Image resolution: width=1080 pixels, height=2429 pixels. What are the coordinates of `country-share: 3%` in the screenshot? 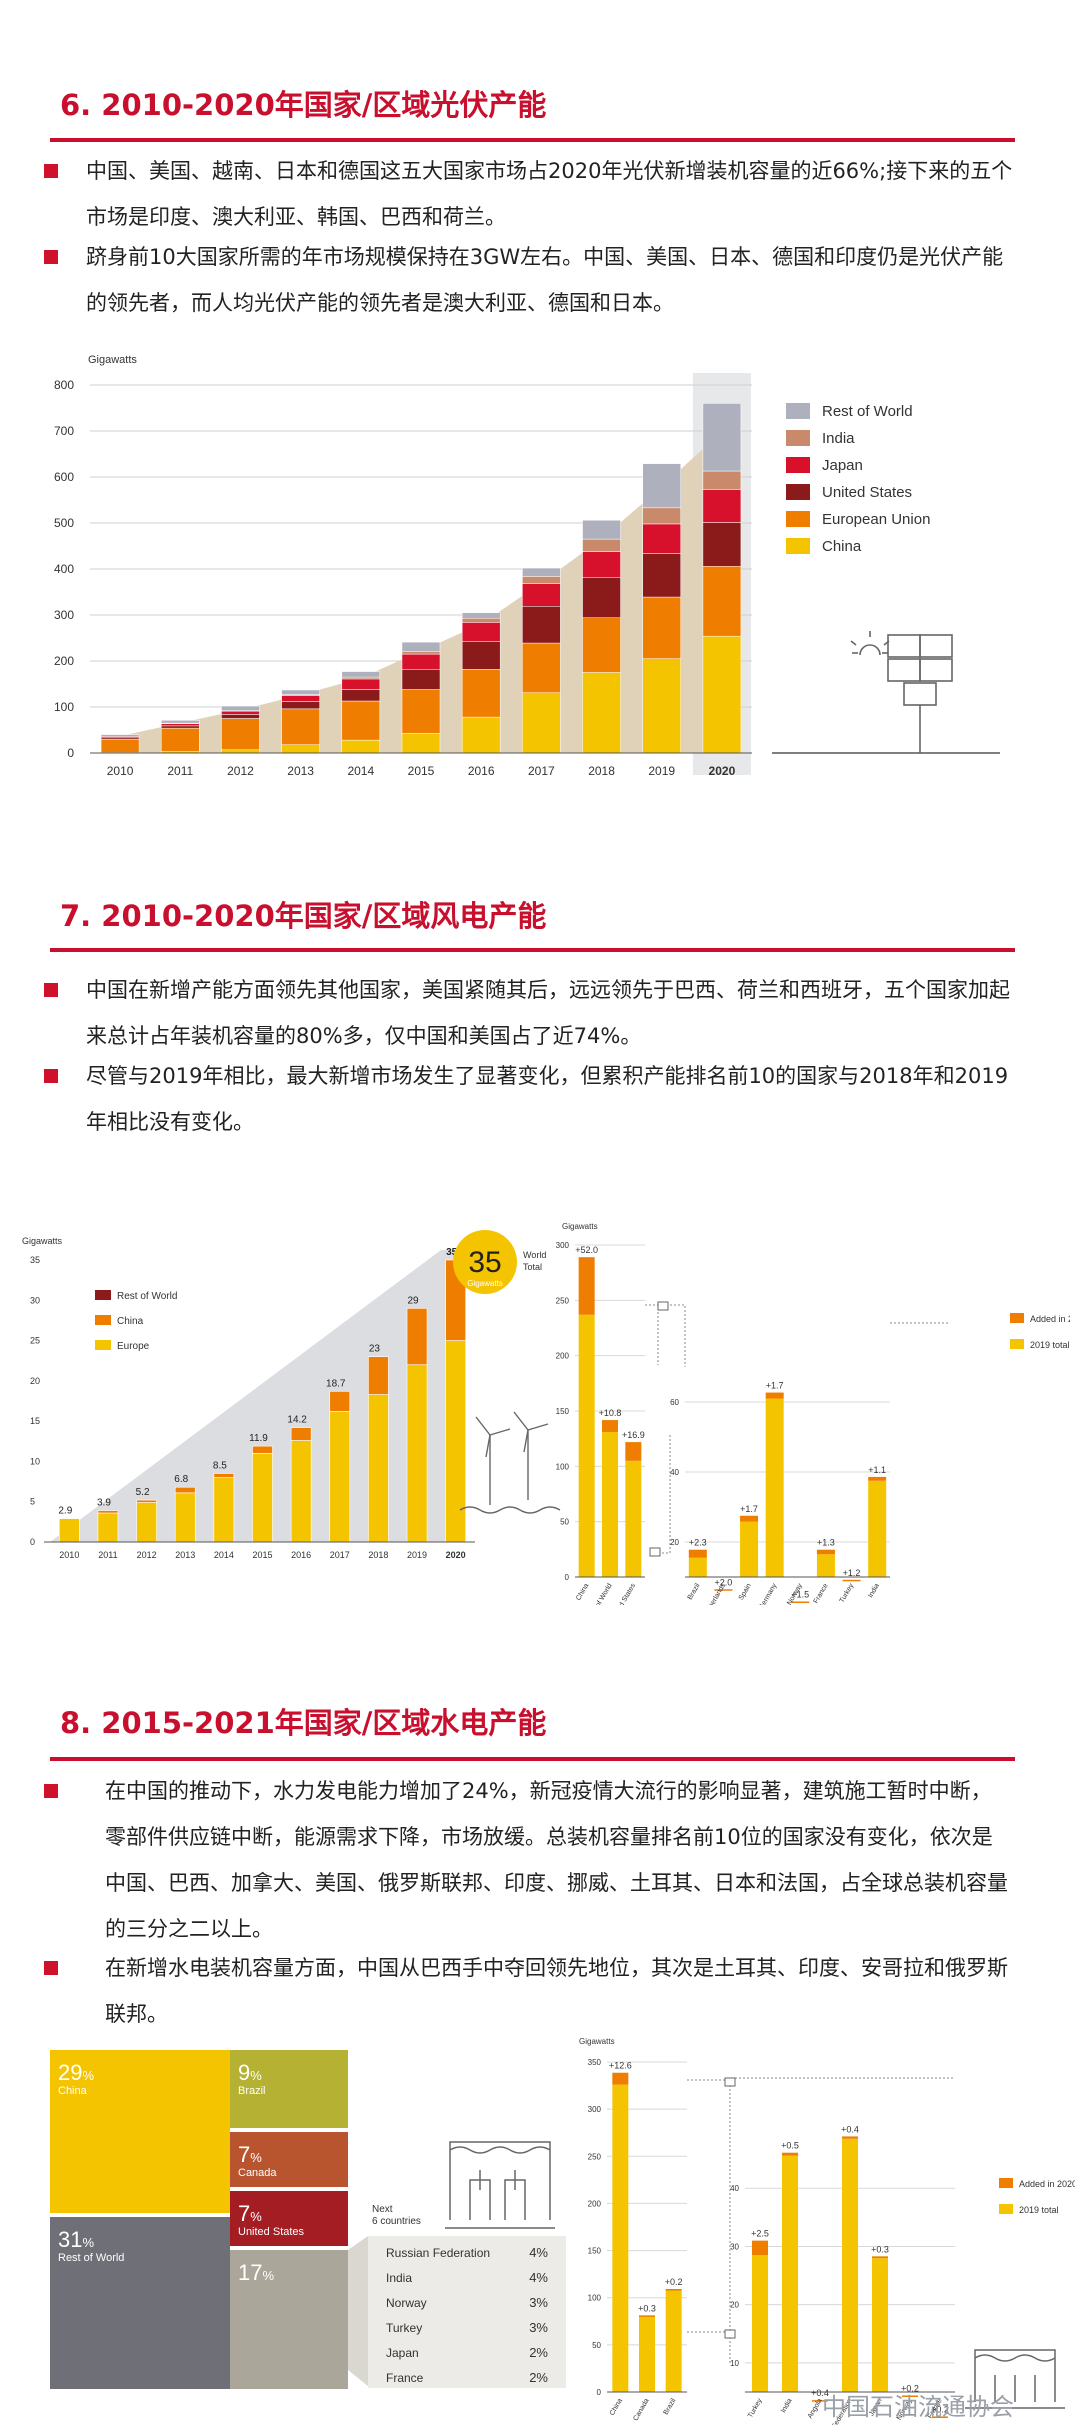 It's located at (538, 2302).